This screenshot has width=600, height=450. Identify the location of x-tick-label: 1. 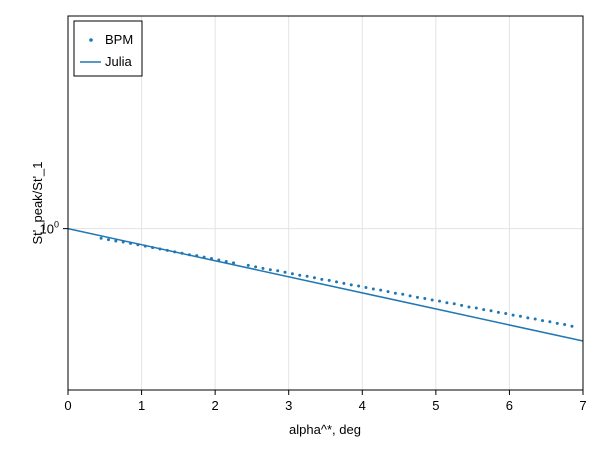
(141, 405).